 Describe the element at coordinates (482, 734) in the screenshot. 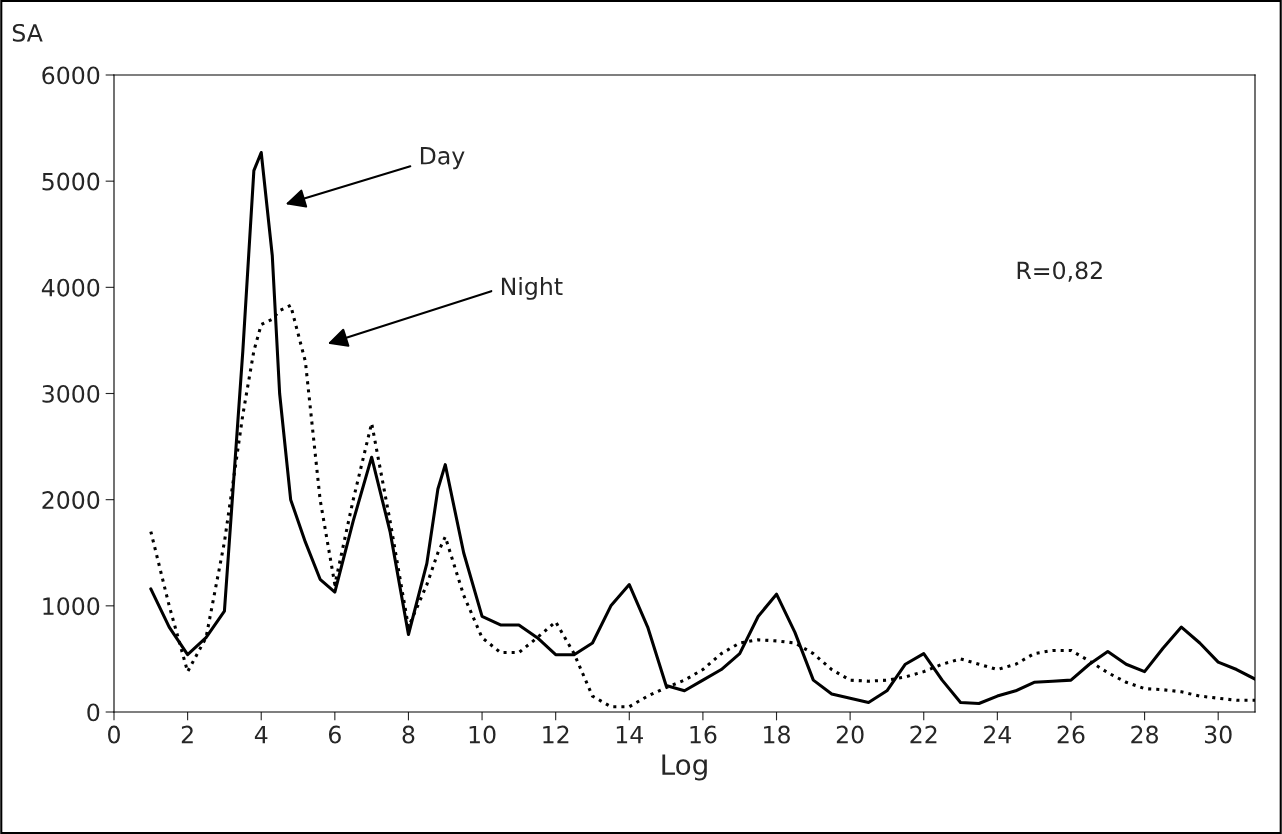

I see `x-tick-label: 10` at that location.